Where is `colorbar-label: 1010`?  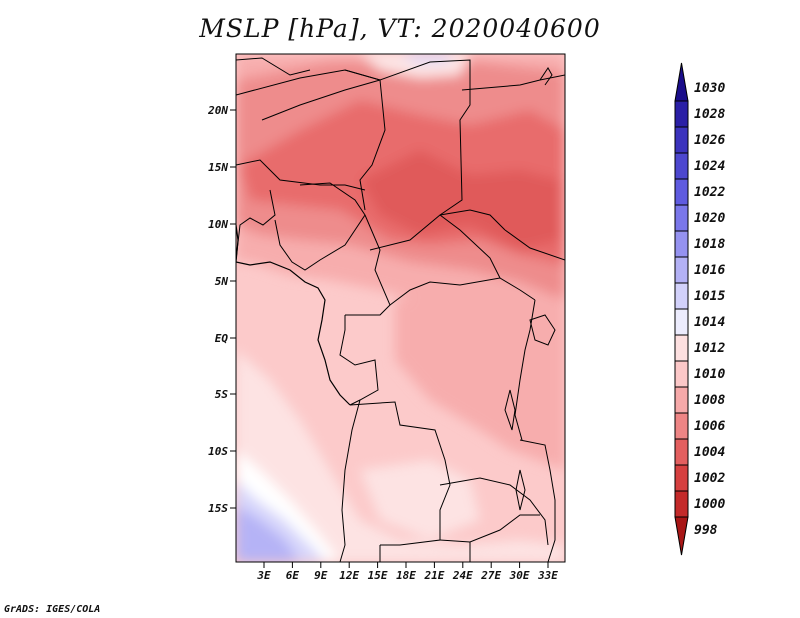 colorbar-label: 1010 is located at coordinates (709, 374).